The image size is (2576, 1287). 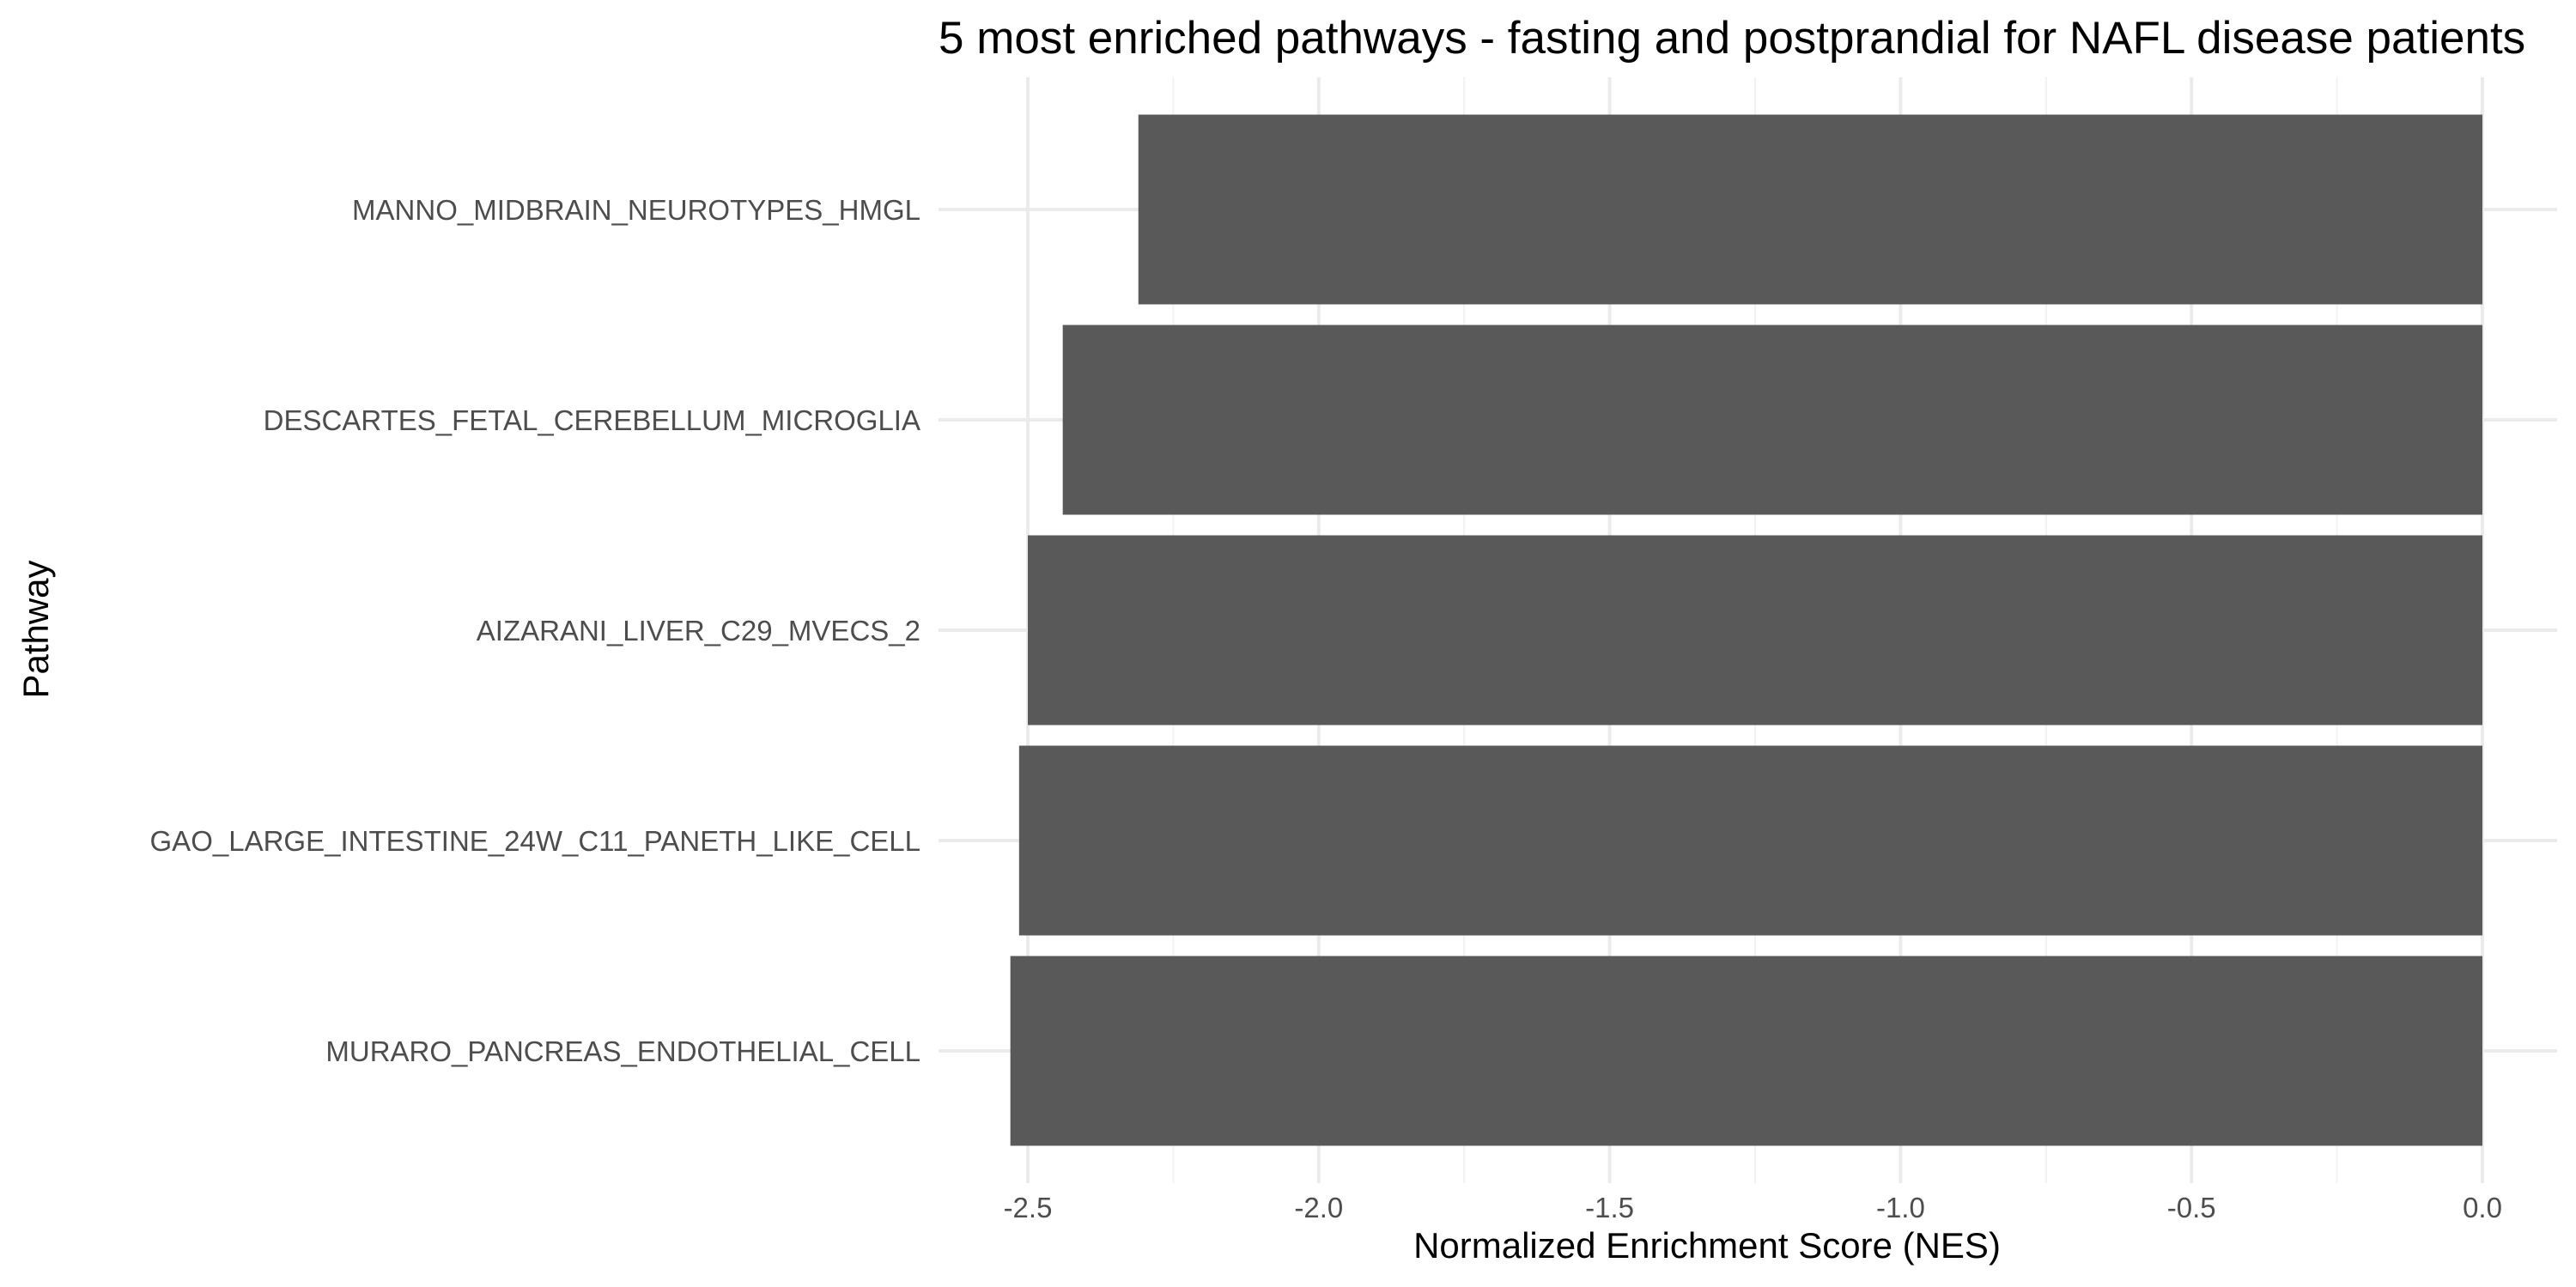 I want to click on bar-manno-midbrain-neurotypes-hmgl, so click(x=1810, y=209).